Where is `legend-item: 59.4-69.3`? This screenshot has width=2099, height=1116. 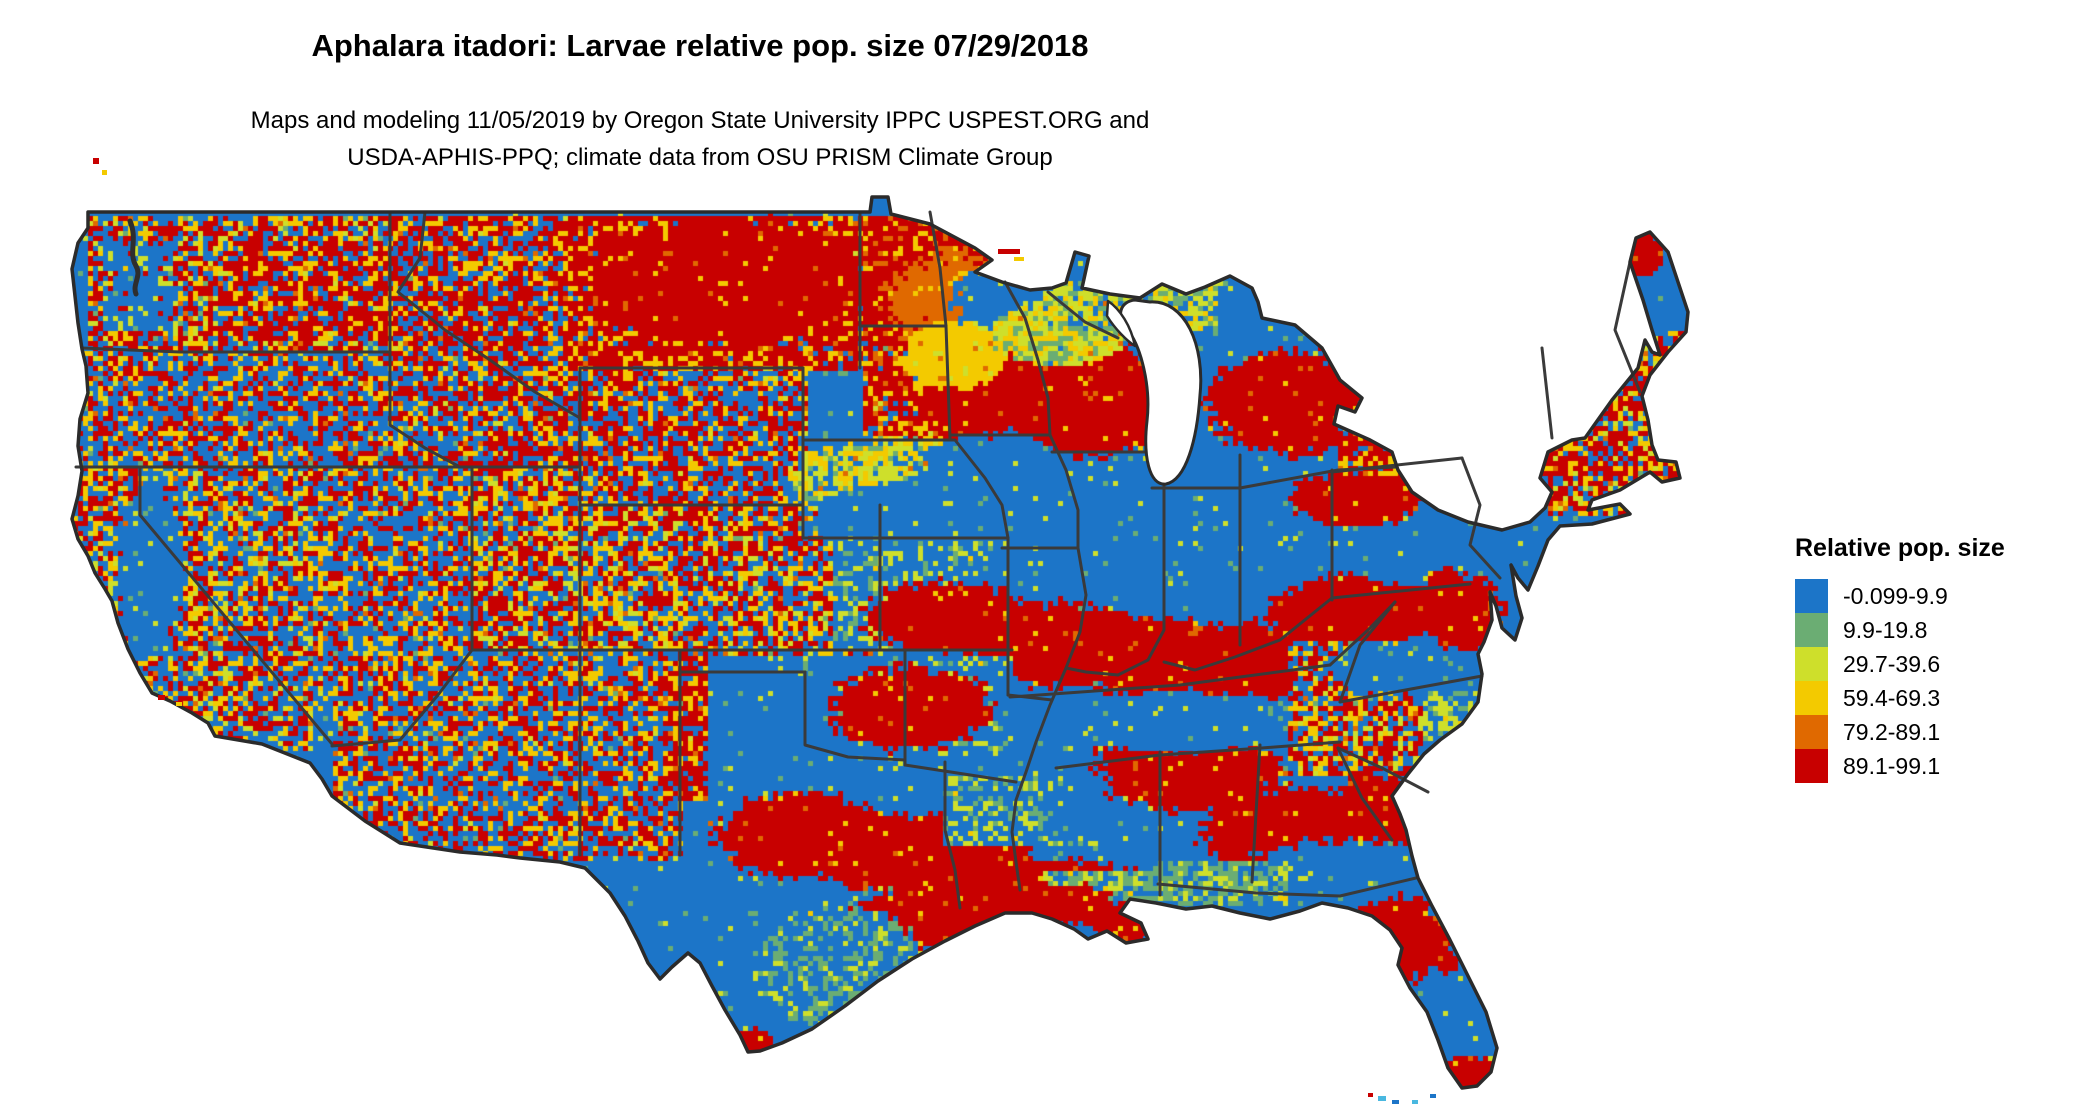 legend-item: 59.4-69.3 is located at coordinates (1940, 698).